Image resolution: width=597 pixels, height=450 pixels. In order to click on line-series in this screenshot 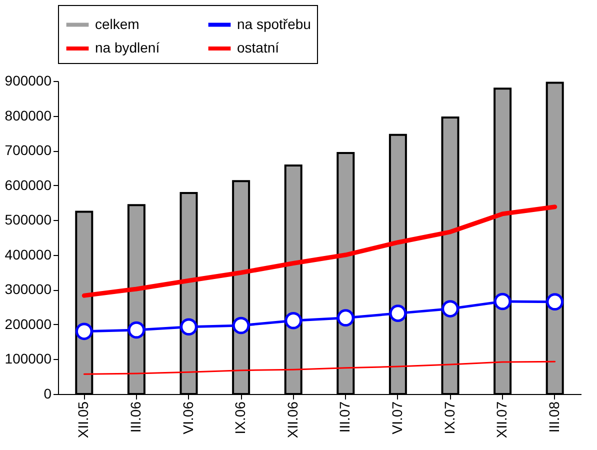, I will do `click(319, 367)`.